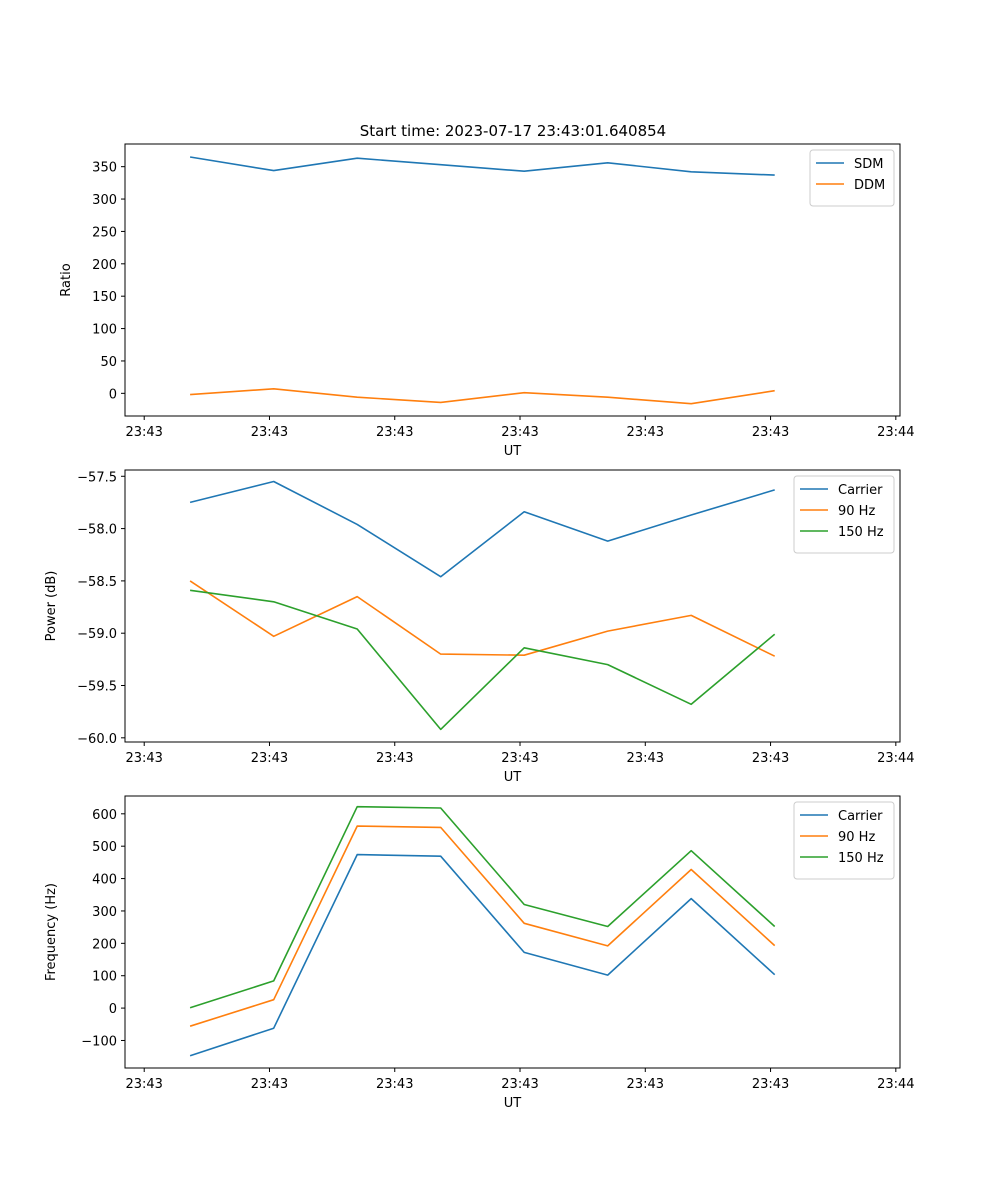  I want to click on legend-entry: SDM, so click(868, 164).